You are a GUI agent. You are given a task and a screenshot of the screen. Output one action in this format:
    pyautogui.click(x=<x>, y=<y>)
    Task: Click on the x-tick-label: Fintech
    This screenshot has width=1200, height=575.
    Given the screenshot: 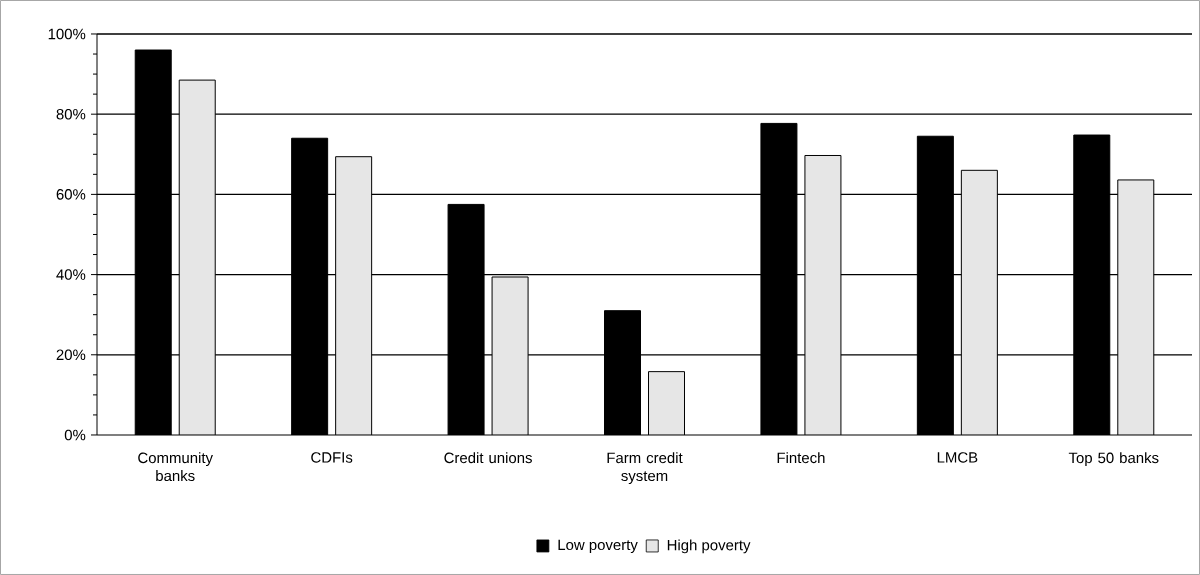 What is the action you would take?
    pyautogui.click(x=801, y=458)
    